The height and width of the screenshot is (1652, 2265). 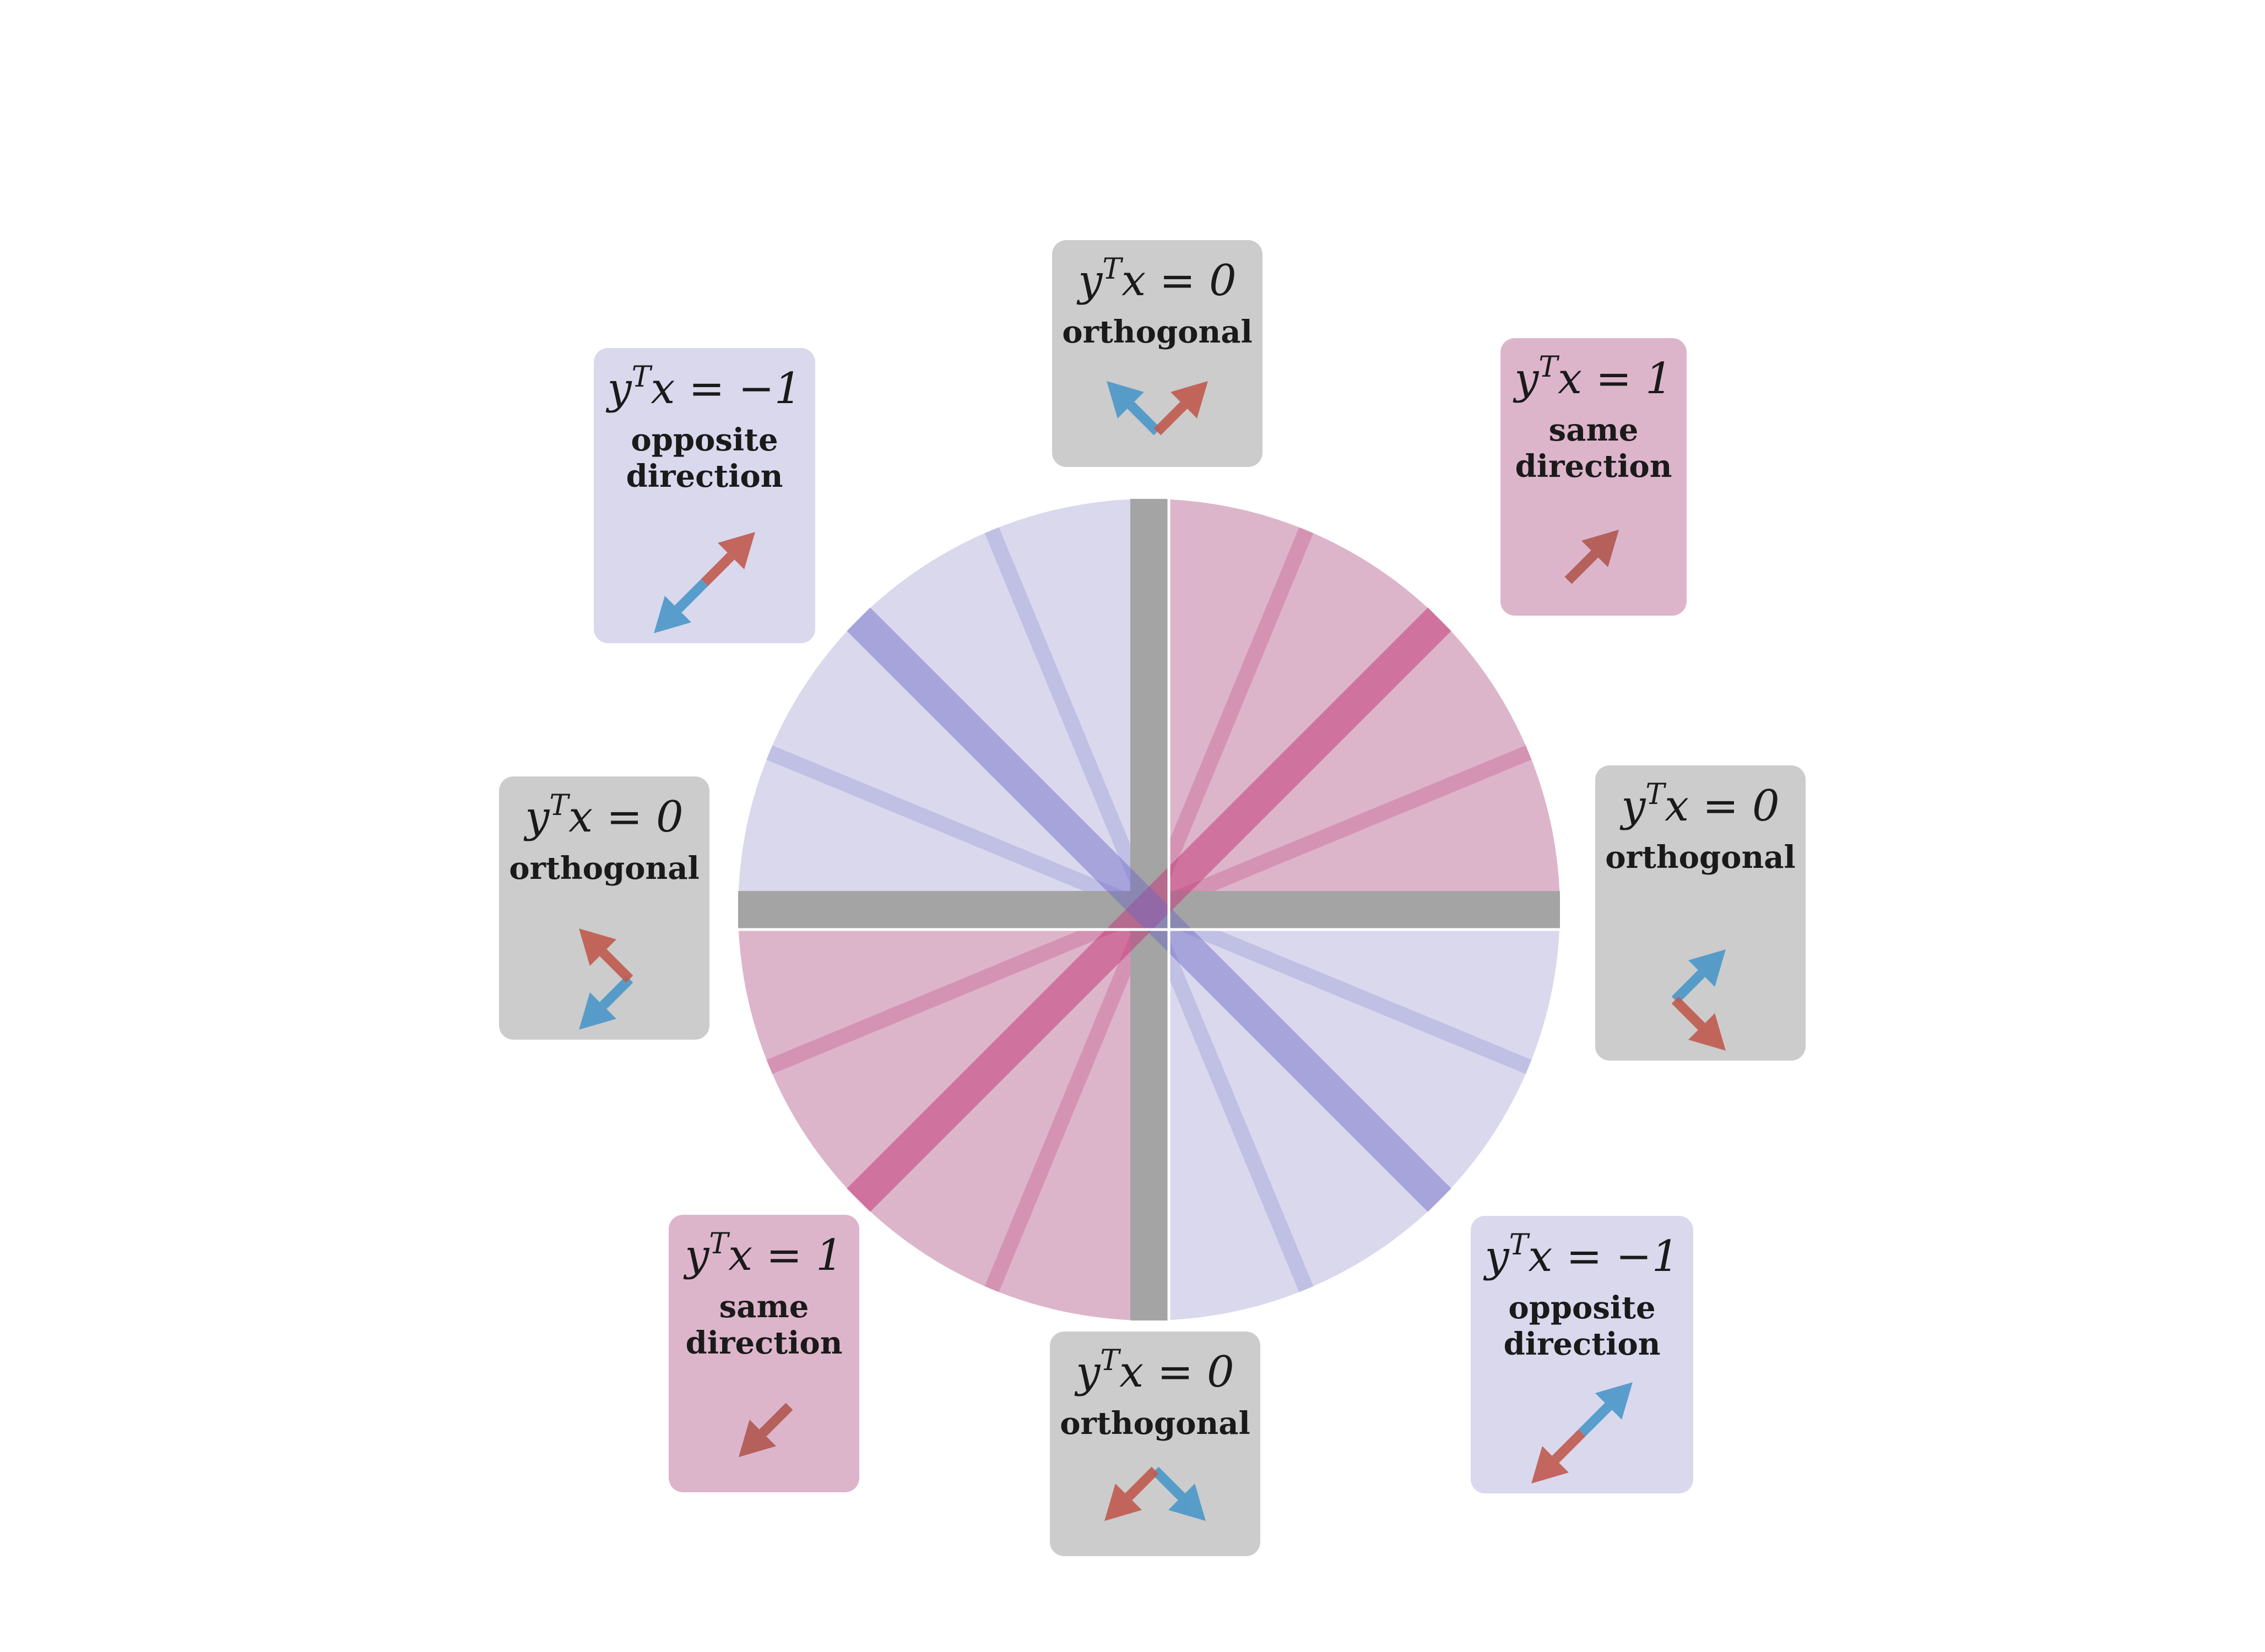 I want to click on quadrant-opposite-top-left, so click(x=943, y=704).